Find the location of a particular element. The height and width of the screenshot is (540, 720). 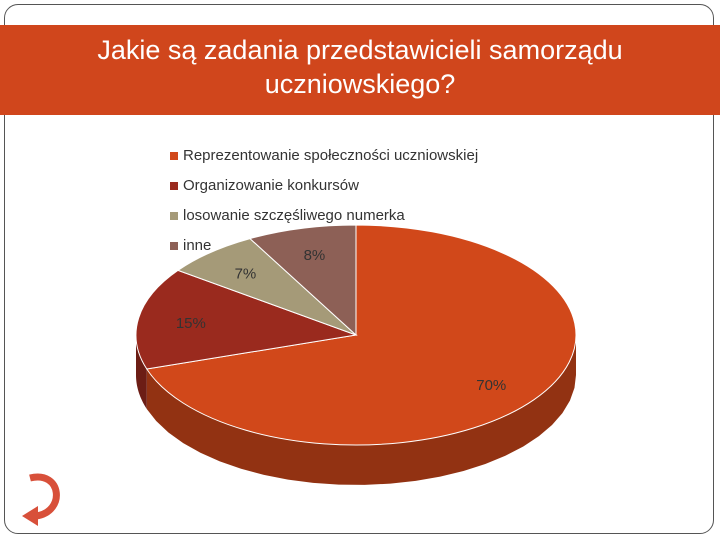

data-label: 15% is located at coordinates (191, 323).